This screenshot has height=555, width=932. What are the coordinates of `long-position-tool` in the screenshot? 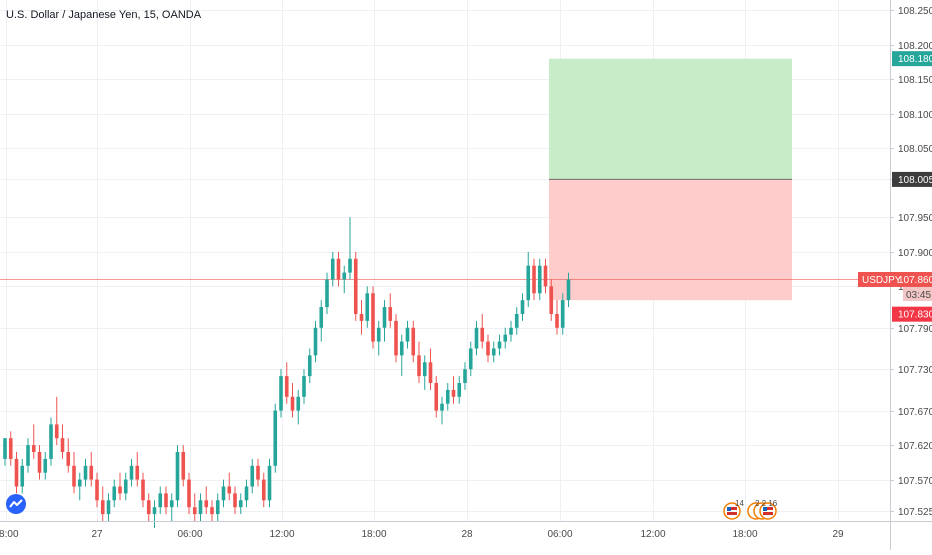 It's located at (670, 179).